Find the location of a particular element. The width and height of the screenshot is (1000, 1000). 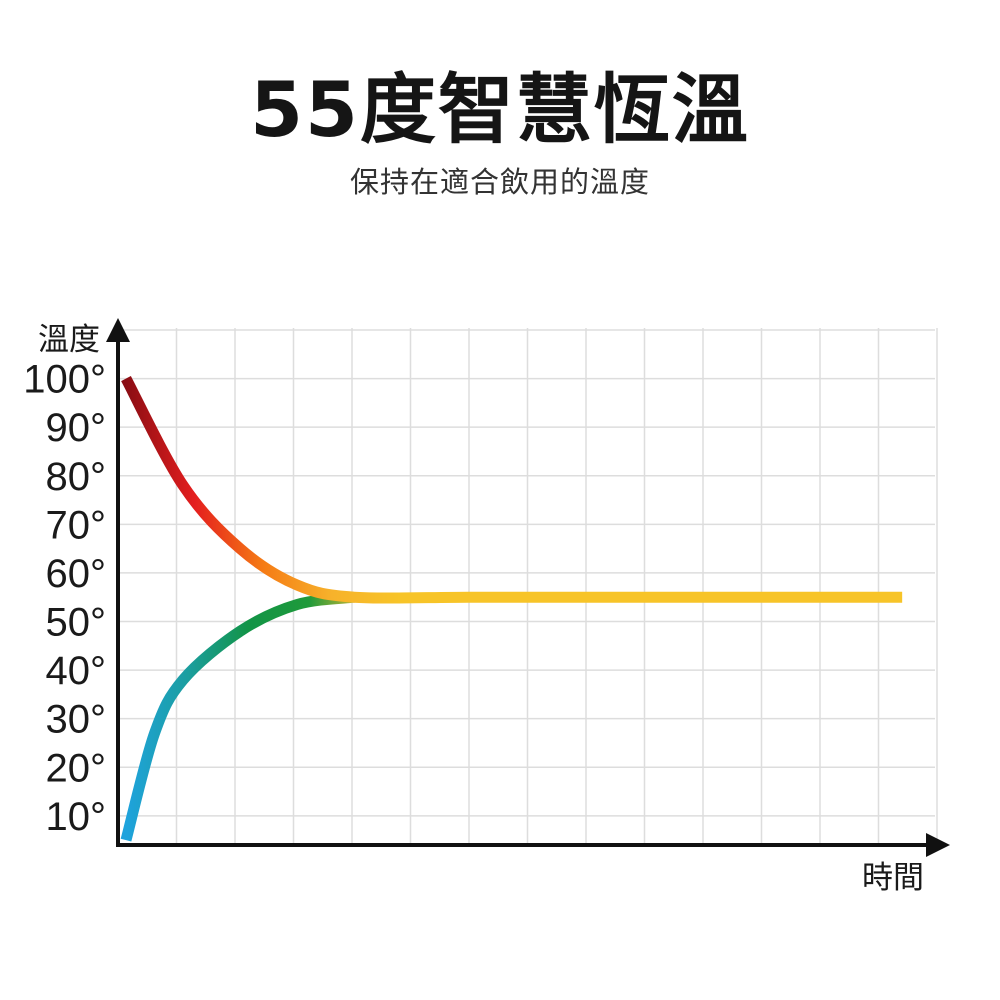

y-tick-labels: 10° 20°30° 40°50° 60° 70°80° 90°100° is located at coordinates (64, 598).